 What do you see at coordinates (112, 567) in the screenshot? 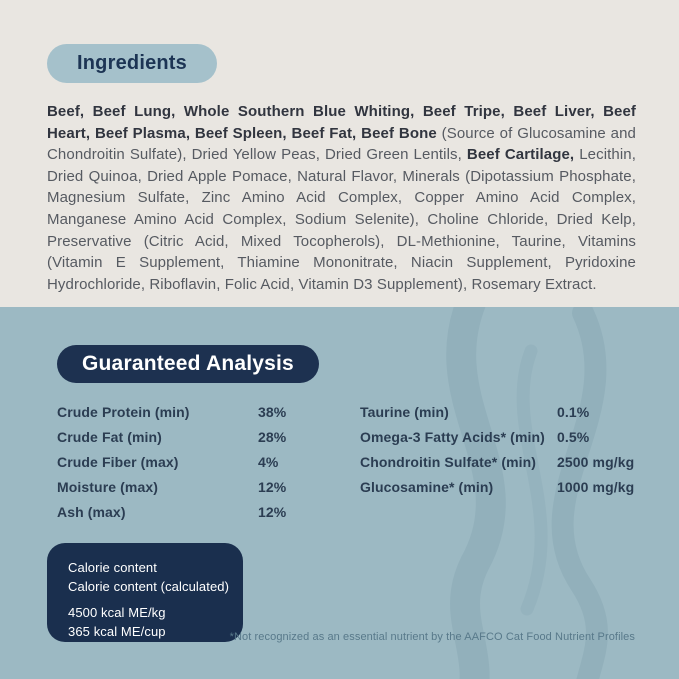
I see `calorie-line: Calorie content` at bounding box center [112, 567].